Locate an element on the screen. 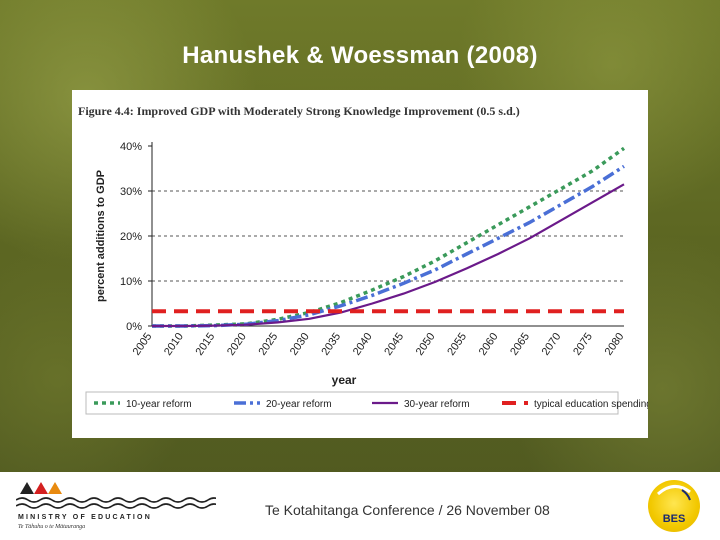 The image size is (720, 540). y-axis-title: percent additions to GDP is located at coordinates (101, 236).